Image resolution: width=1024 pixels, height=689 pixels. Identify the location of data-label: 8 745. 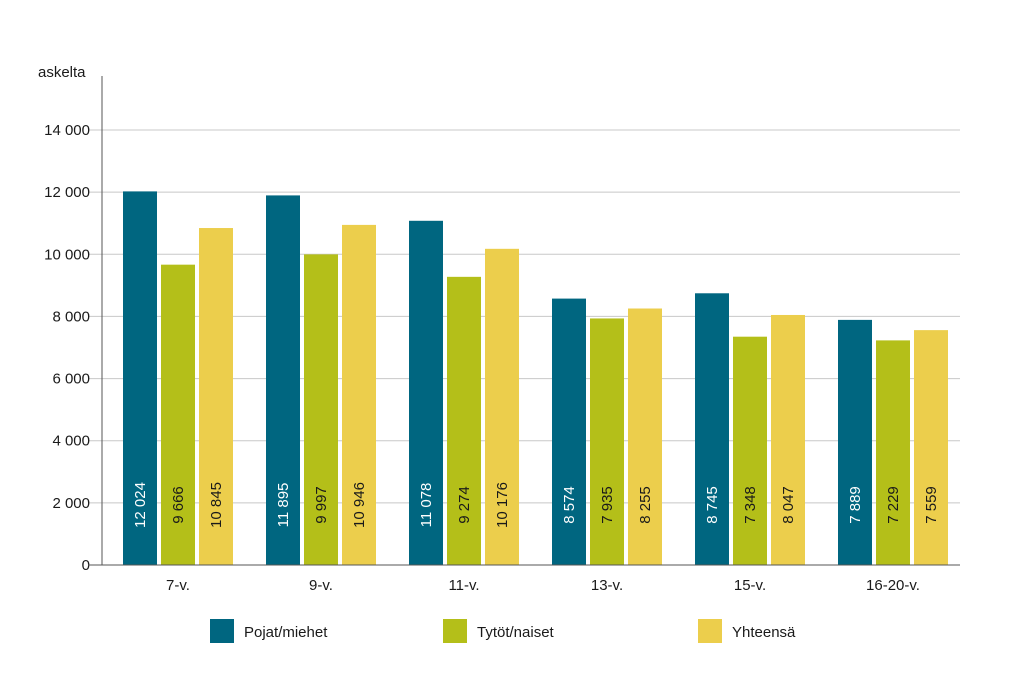
(712, 505).